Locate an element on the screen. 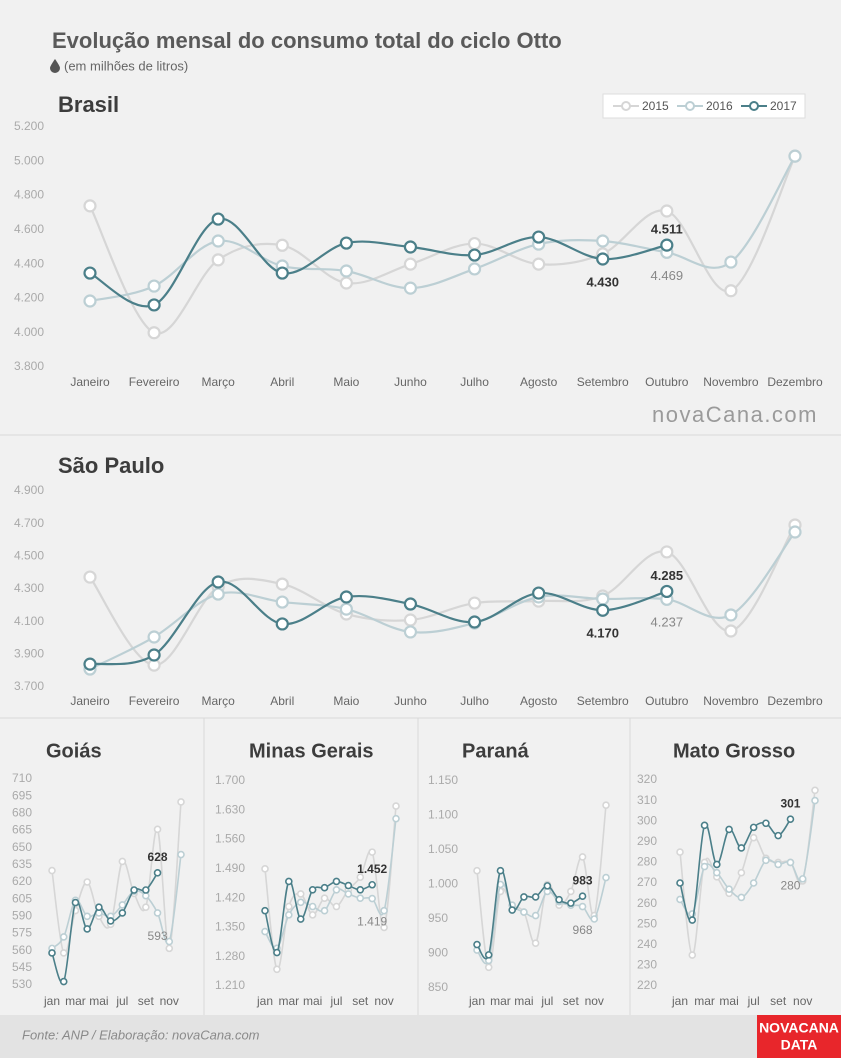 Image resolution: width=841 pixels, height=1058 pixels. x-tick-label: Dezembro is located at coordinates (795, 382).